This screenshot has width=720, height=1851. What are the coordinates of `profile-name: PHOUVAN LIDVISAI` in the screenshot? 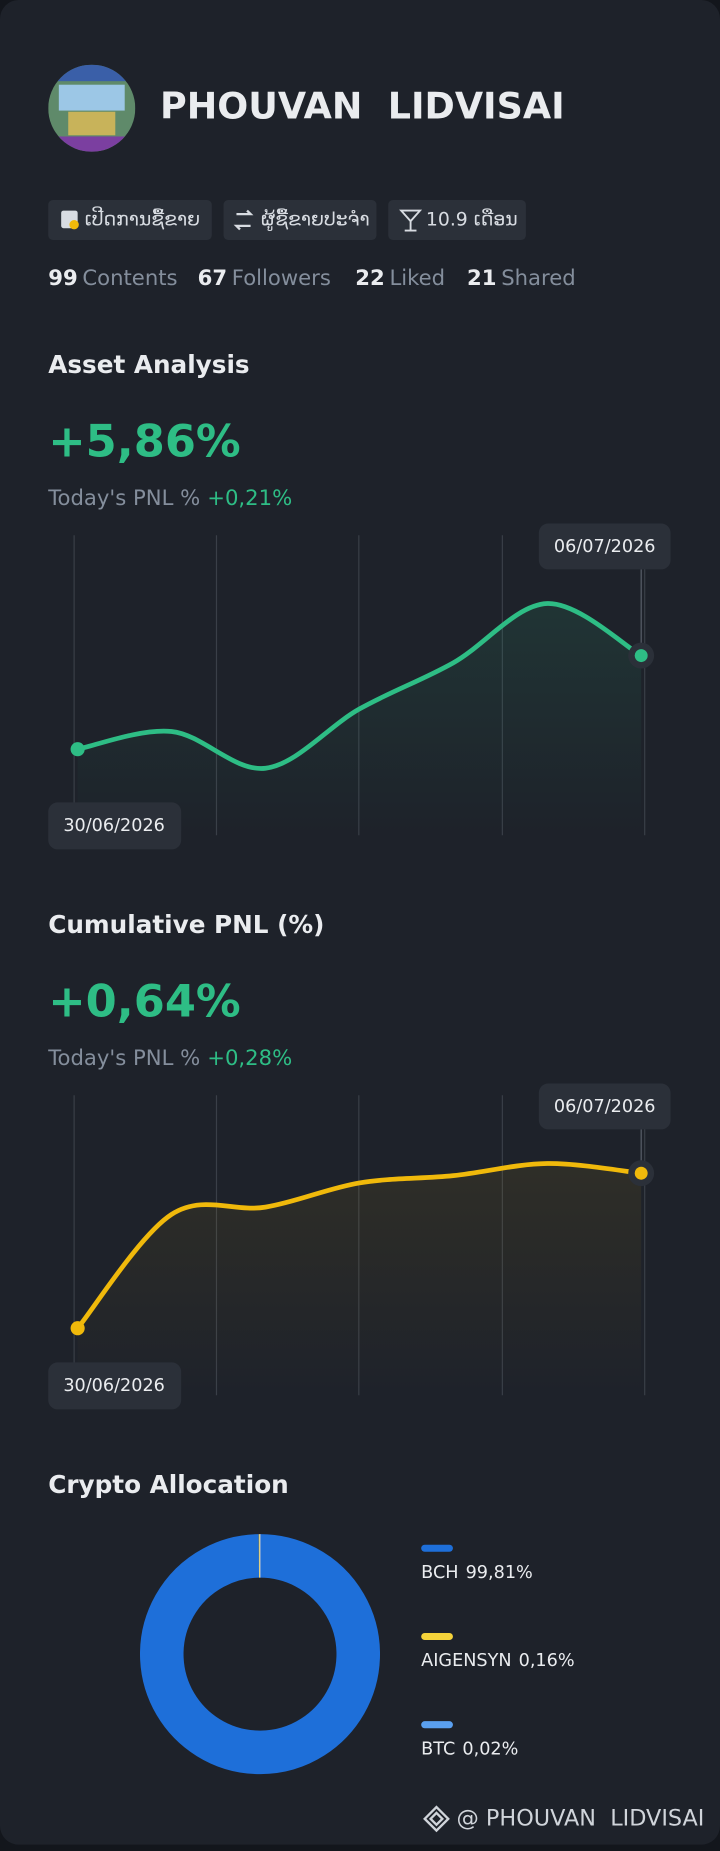 It's located at (362, 106).